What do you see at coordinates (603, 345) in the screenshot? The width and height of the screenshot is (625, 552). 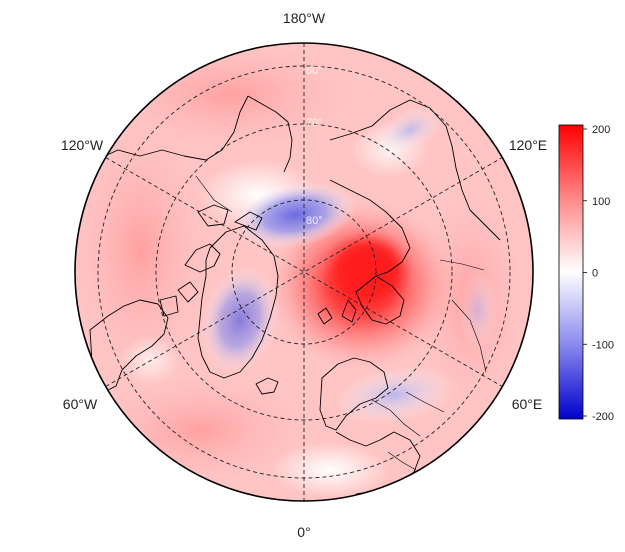 I see `colorbar-tick-label: -100` at bounding box center [603, 345].